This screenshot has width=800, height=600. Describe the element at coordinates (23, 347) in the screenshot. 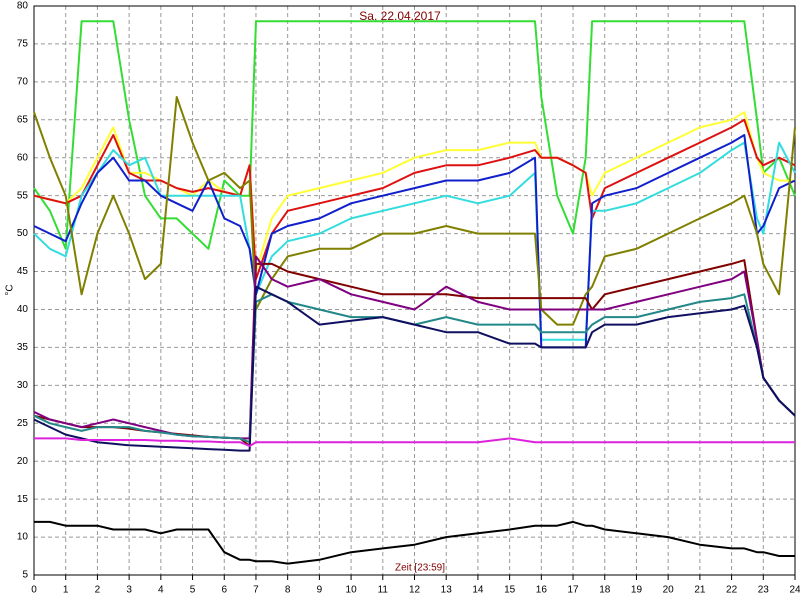

I see `y-tick-label: 35` at that location.